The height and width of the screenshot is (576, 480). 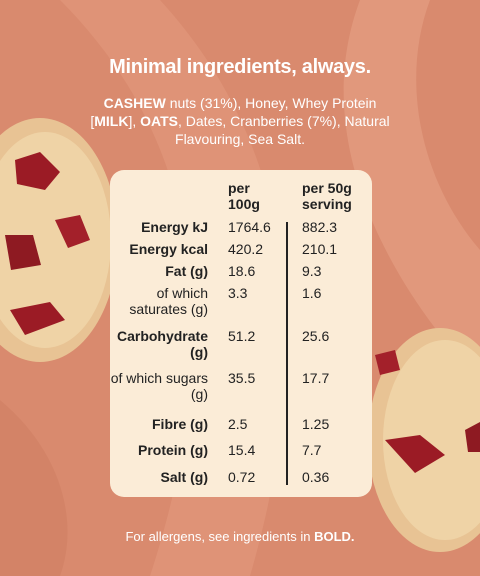 I want to click on row-label: of which sugars (g), so click(x=159, y=386).